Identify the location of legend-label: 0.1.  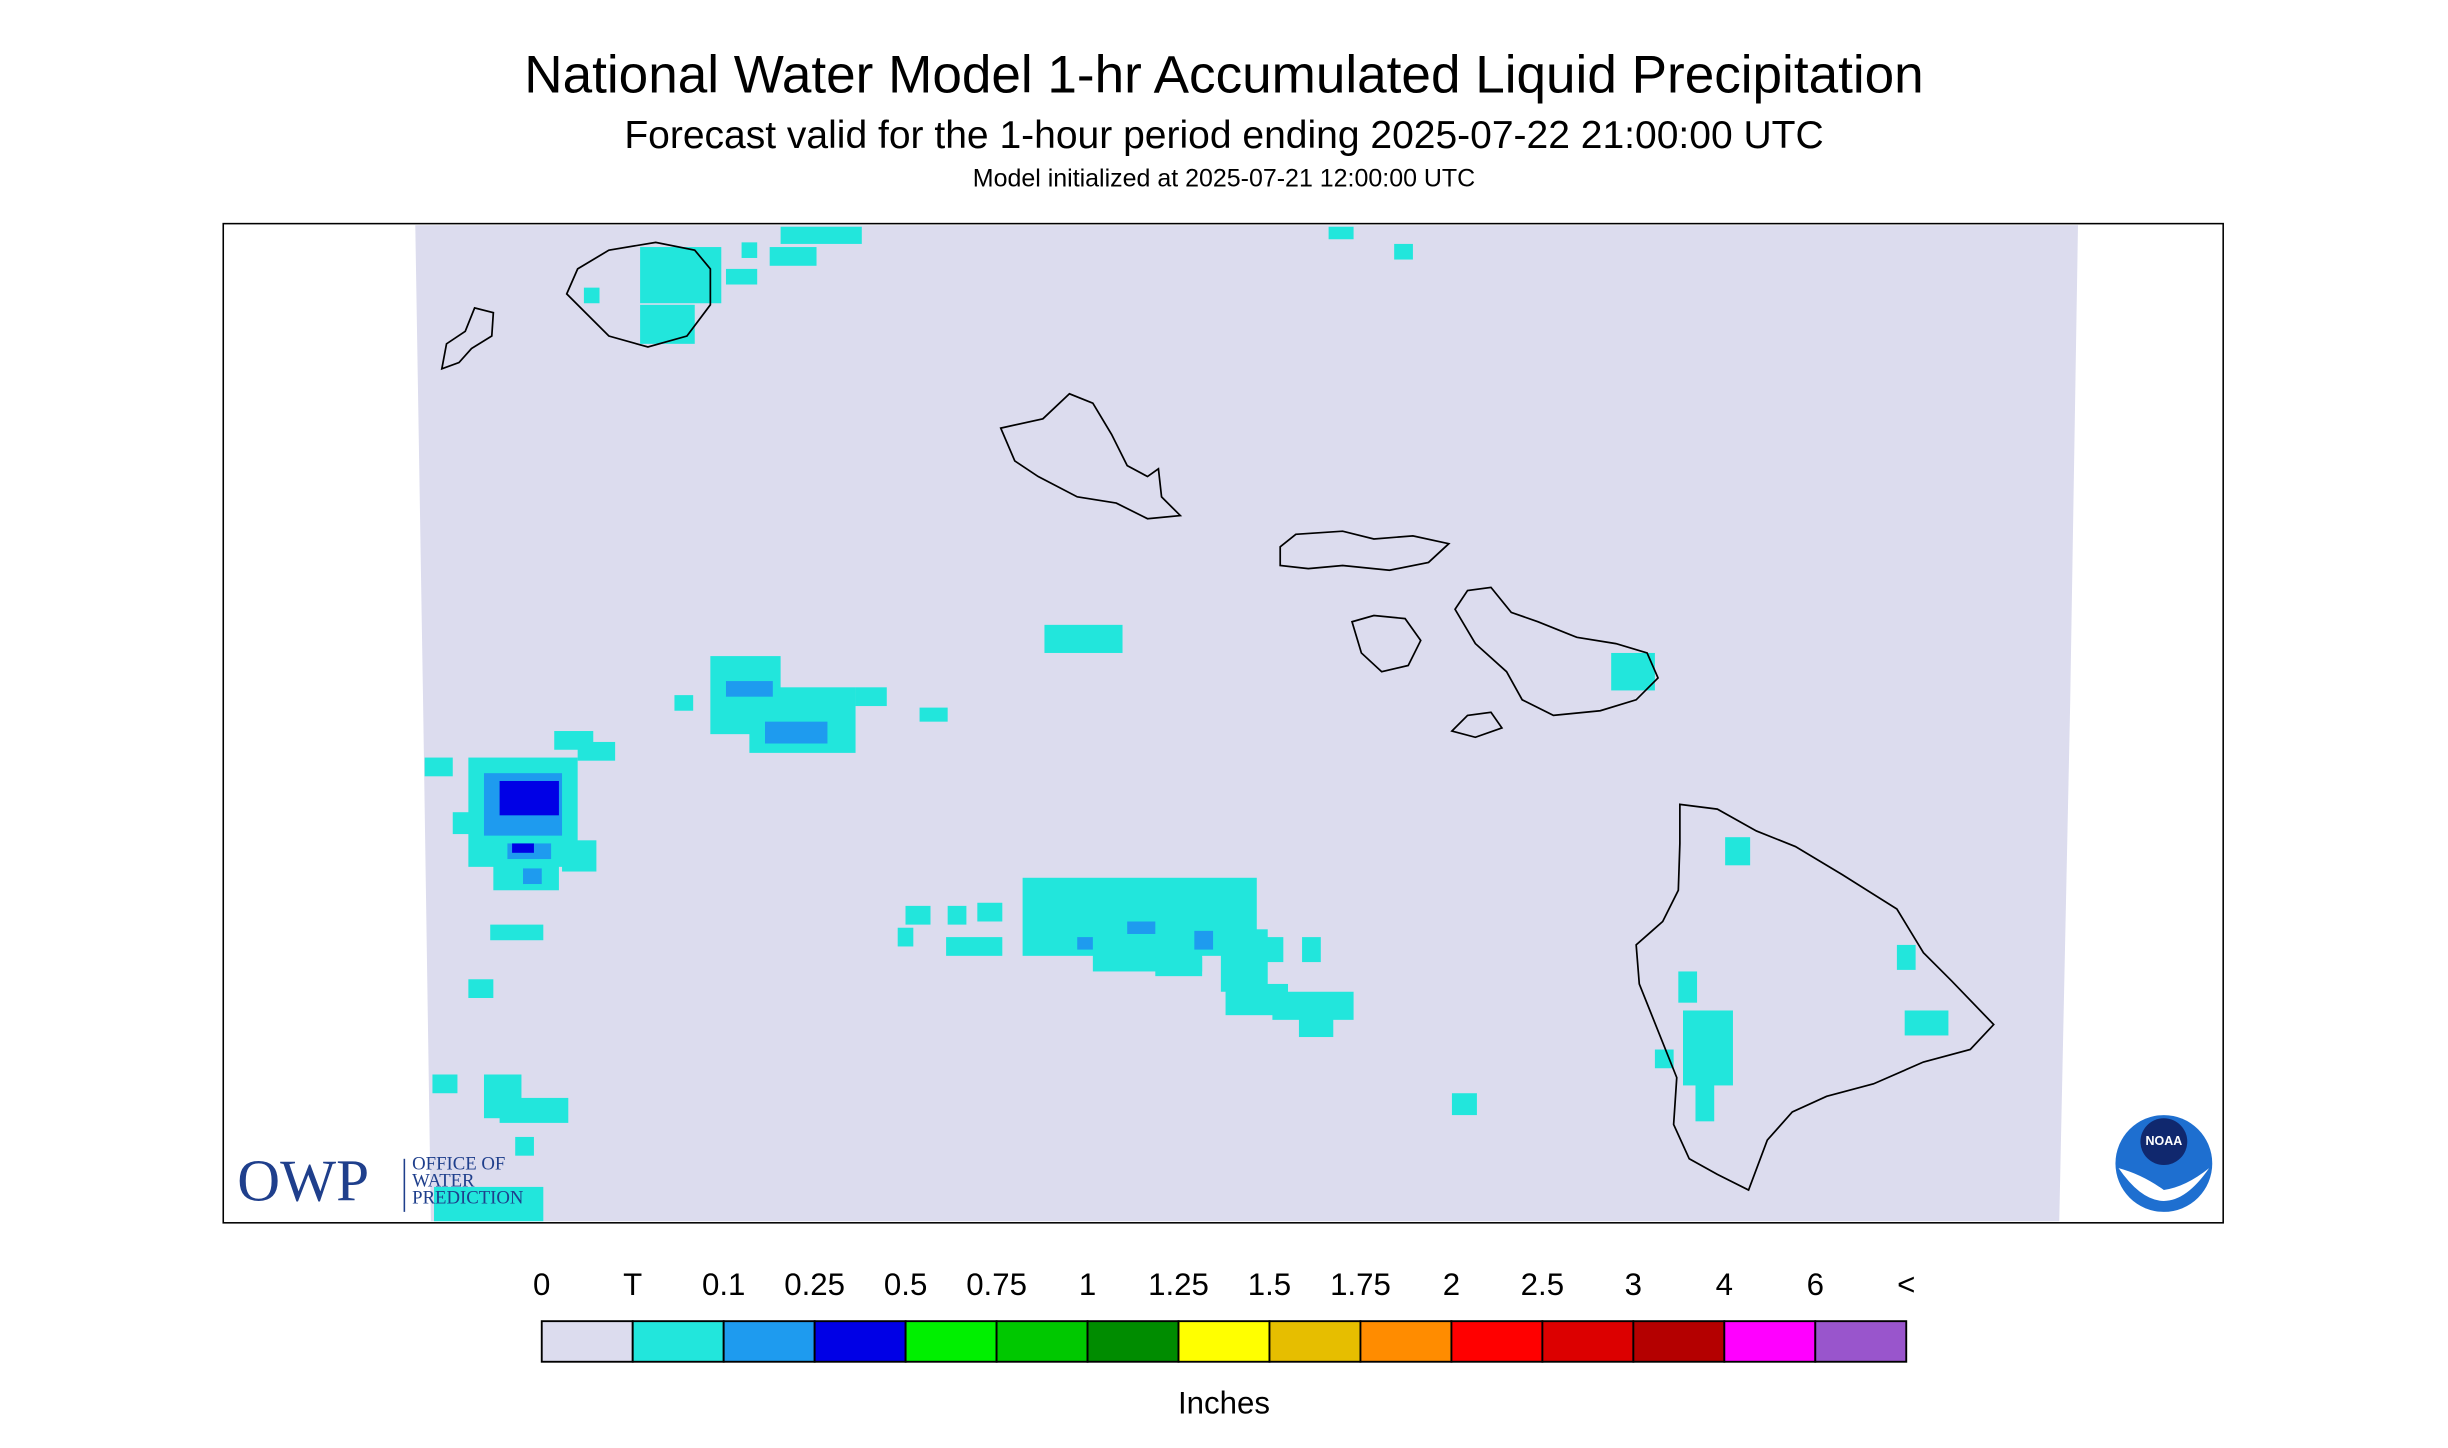
(723, 1284).